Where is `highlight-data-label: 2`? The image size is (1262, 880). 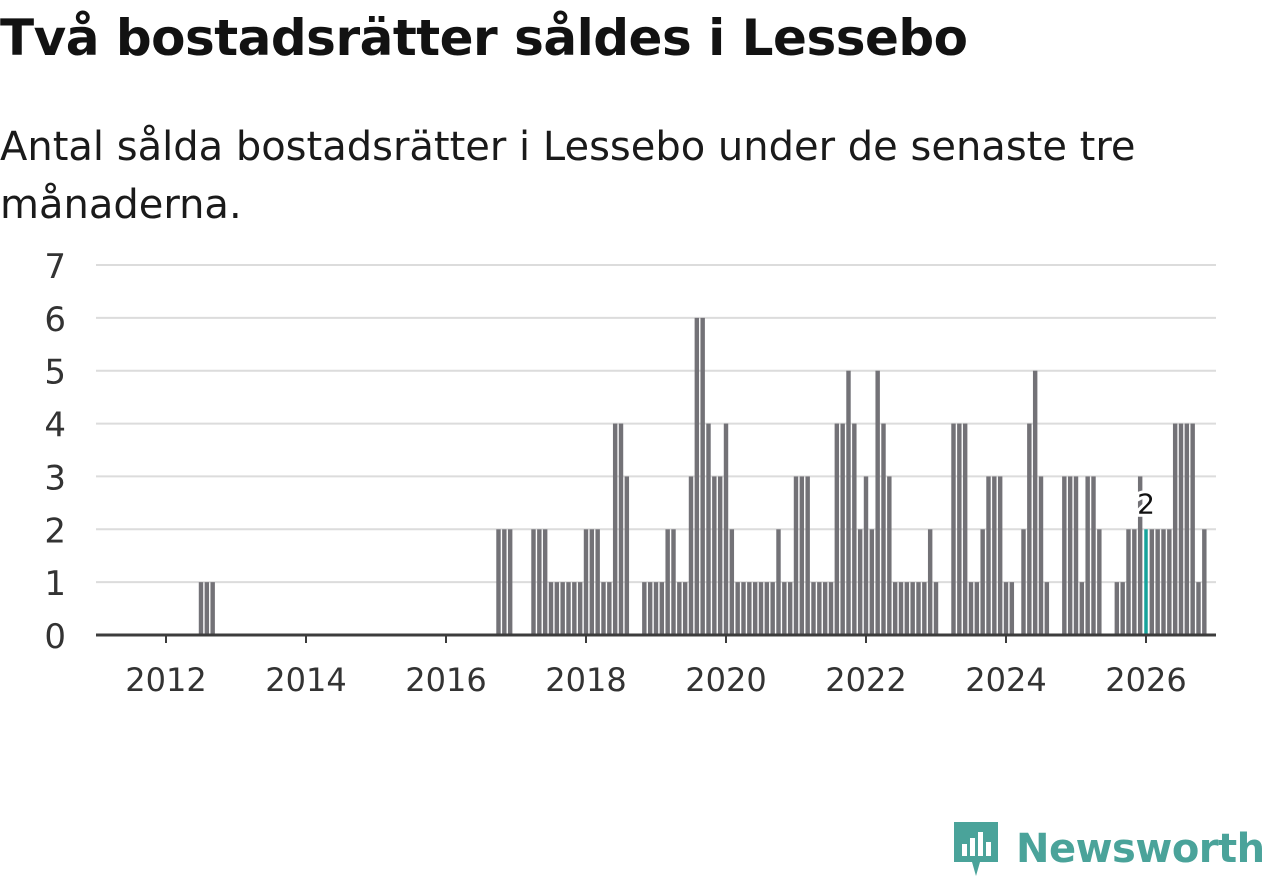 highlight-data-label: 2 is located at coordinates (1146, 503).